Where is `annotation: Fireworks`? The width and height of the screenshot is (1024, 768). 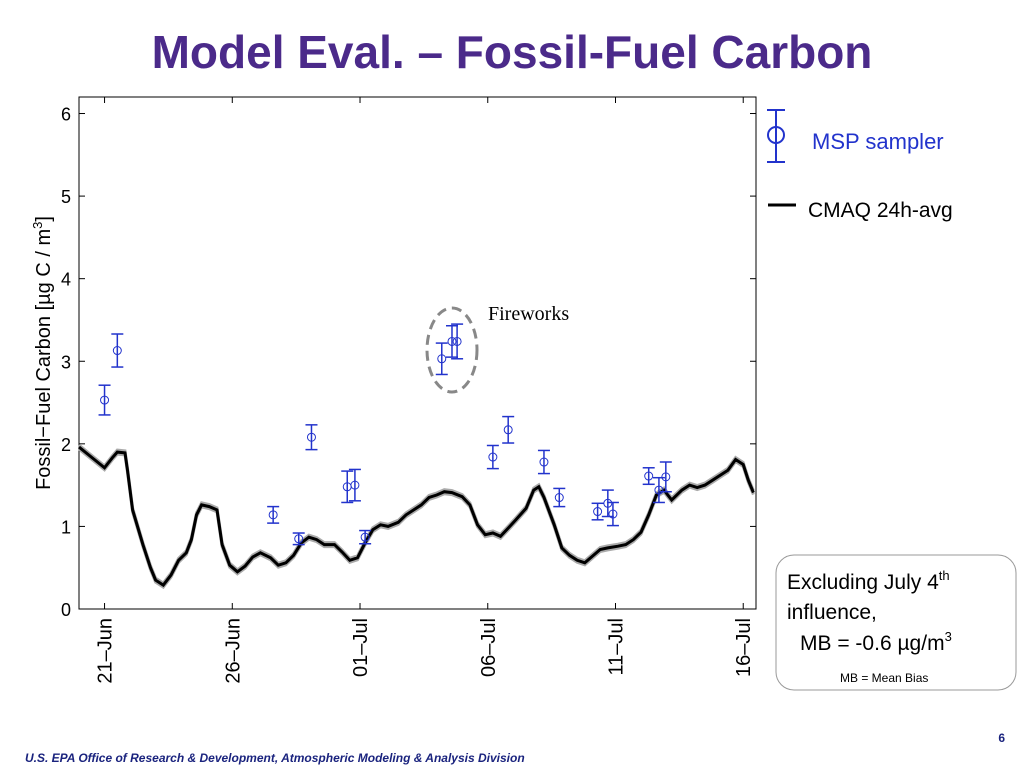 annotation: Fireworks is located at coordinates (528, 314).